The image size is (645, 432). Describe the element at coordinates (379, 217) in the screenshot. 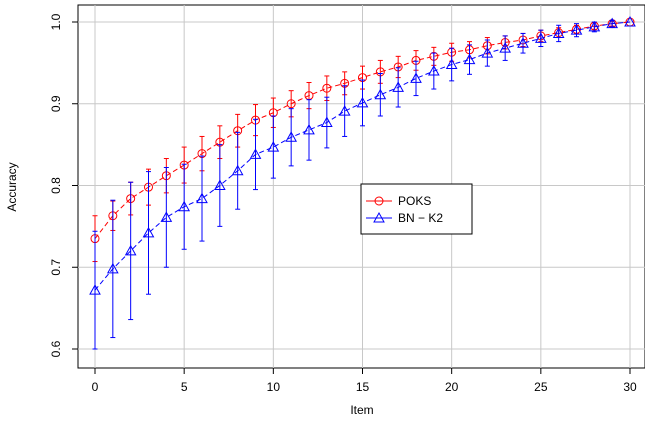

I see `legend-marker-bn-k2` at that location.